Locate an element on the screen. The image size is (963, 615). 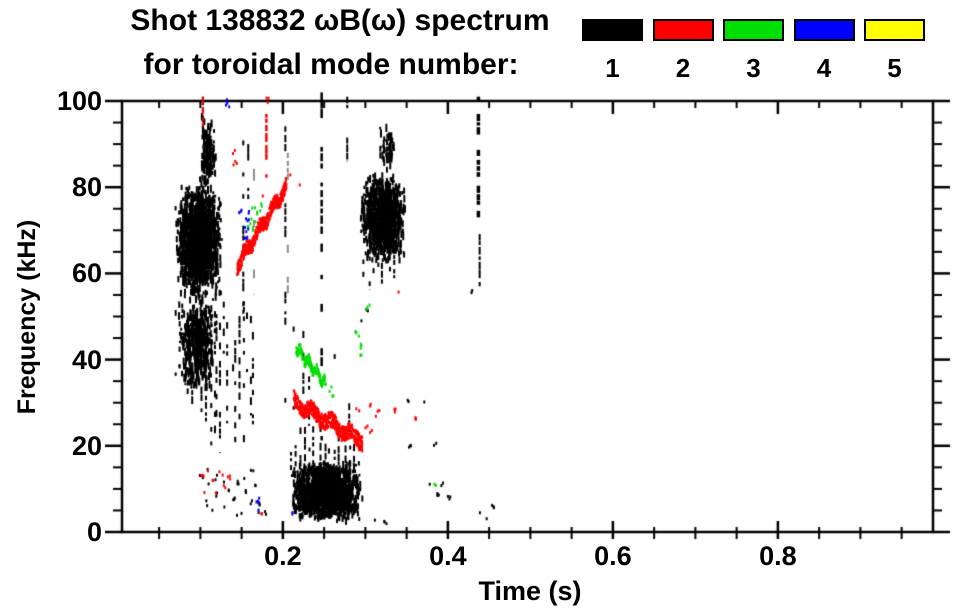
x-tick-label: 0.8 is located at coordinates (778, 556).